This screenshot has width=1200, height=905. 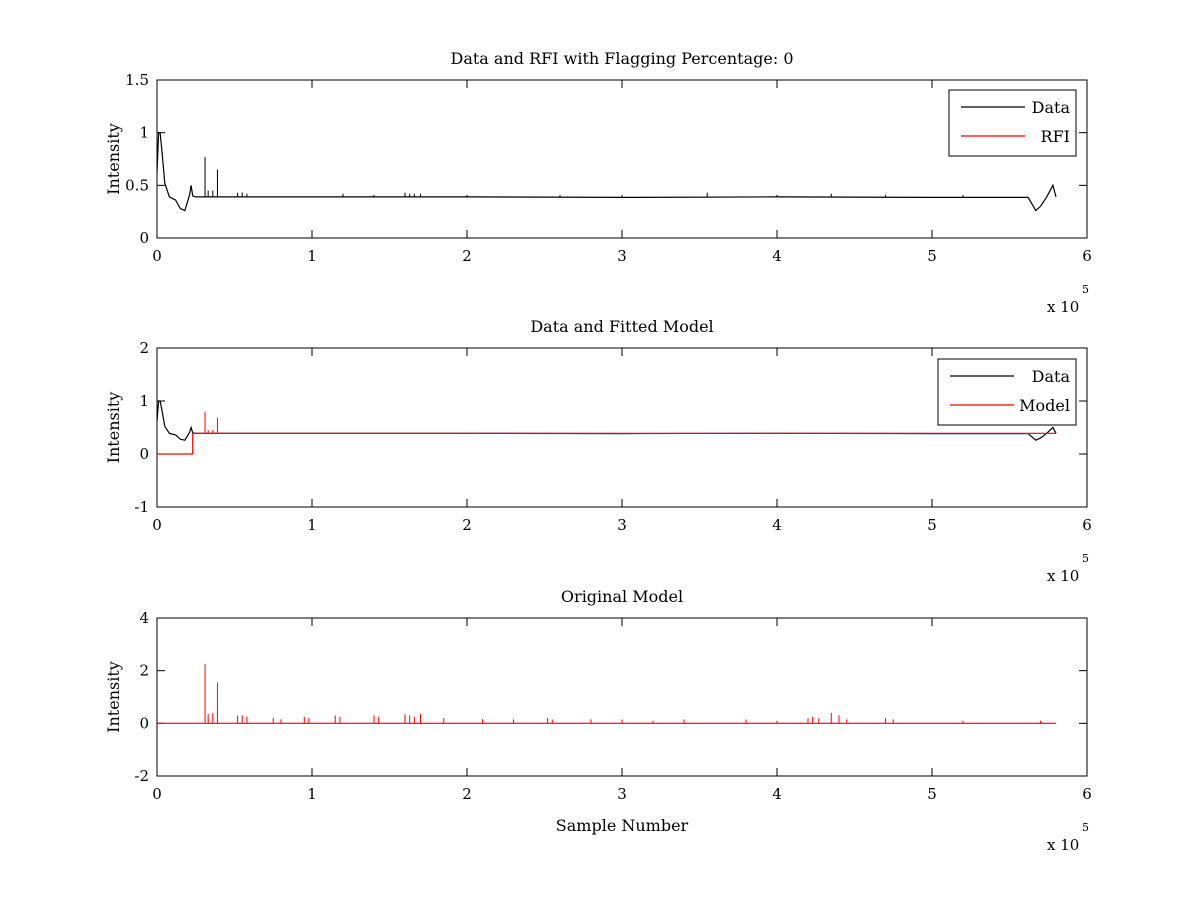 What do you see at coordinates (137, 80) in the screenshot?
I see `y-tick-label: 1.5` at bounding box center [137, 80].